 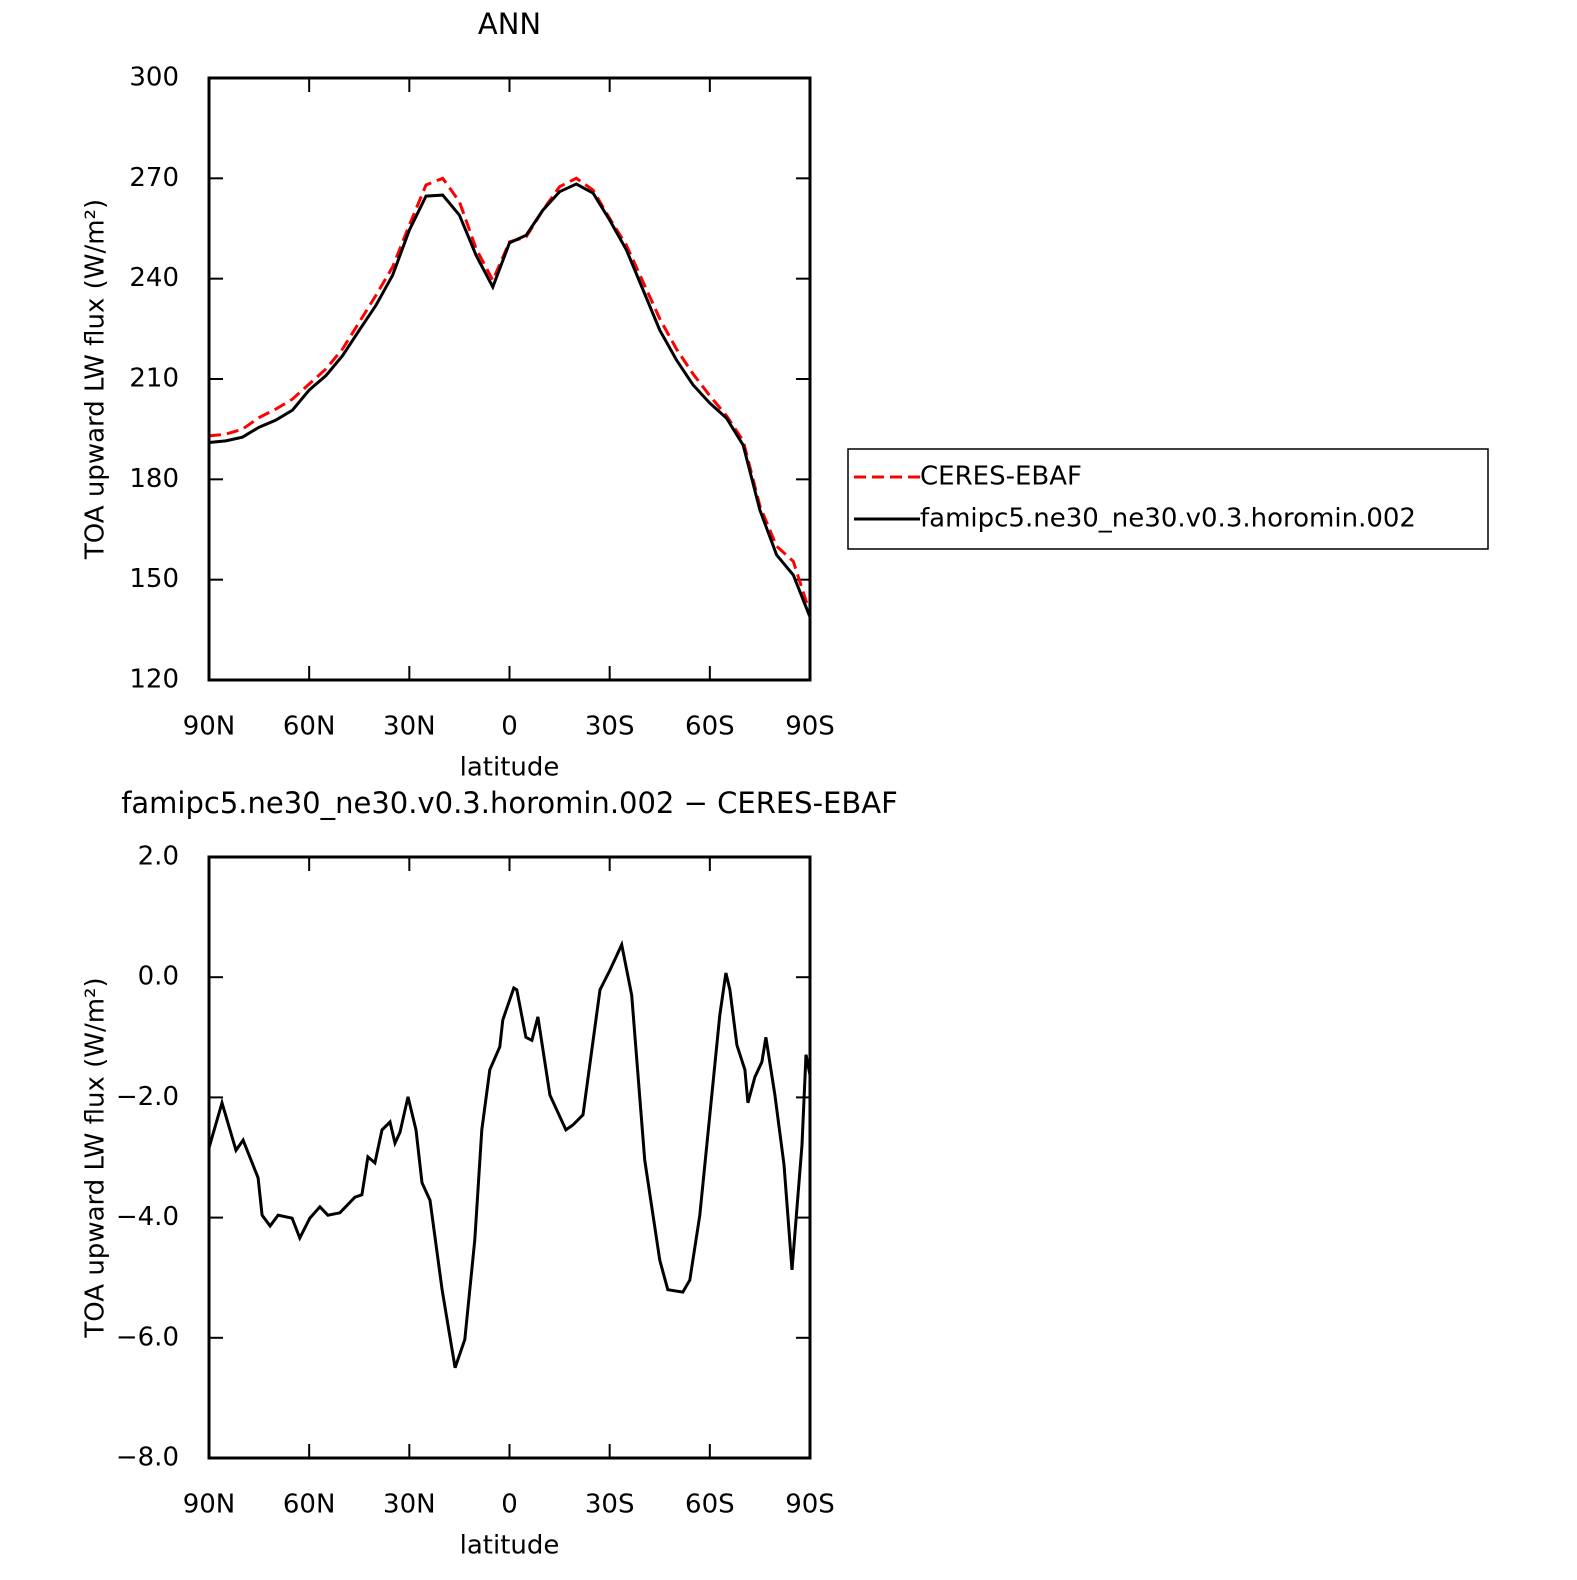 I want to click on y-tick-label: 210, so click(x=154, y=379).